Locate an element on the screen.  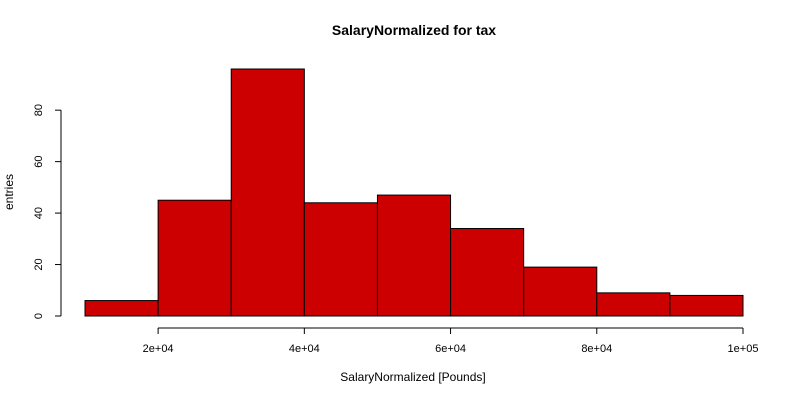
y-tick-label: 40 is located at coordinates (39, 213).